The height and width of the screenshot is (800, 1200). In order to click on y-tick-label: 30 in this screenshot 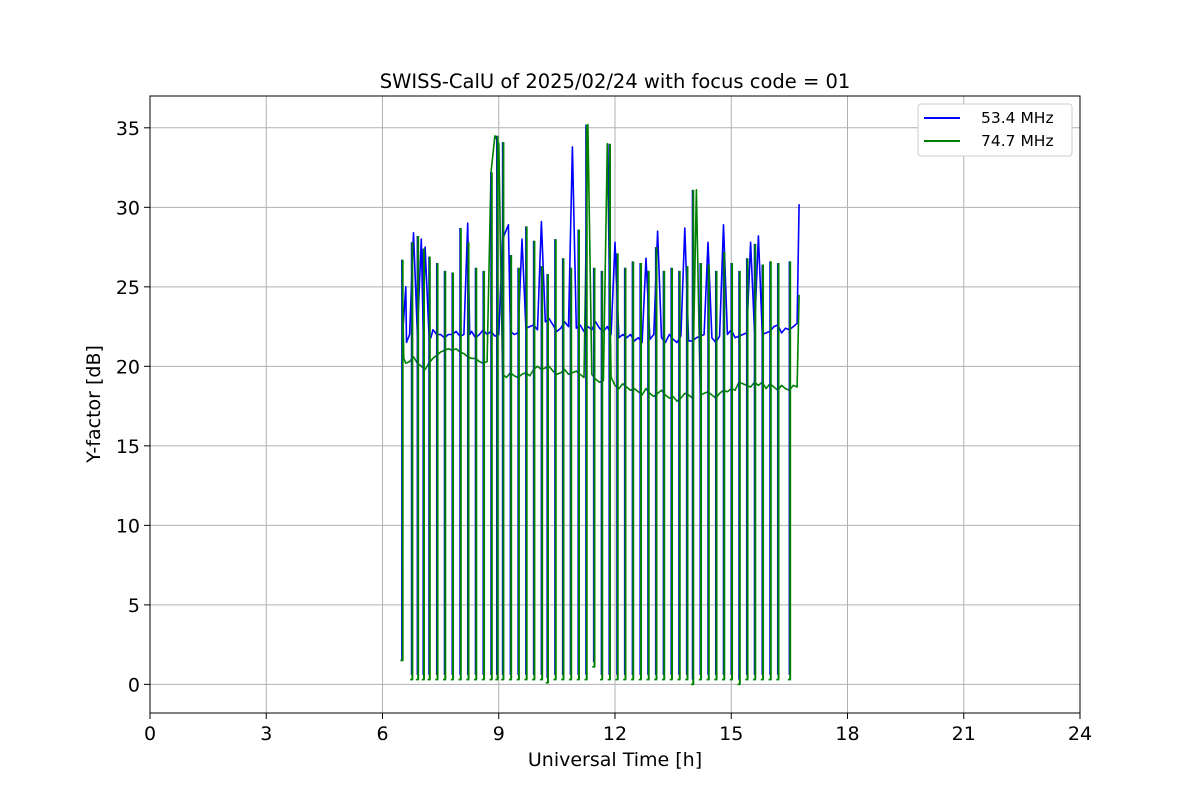, I will do `click(128, 208)`.